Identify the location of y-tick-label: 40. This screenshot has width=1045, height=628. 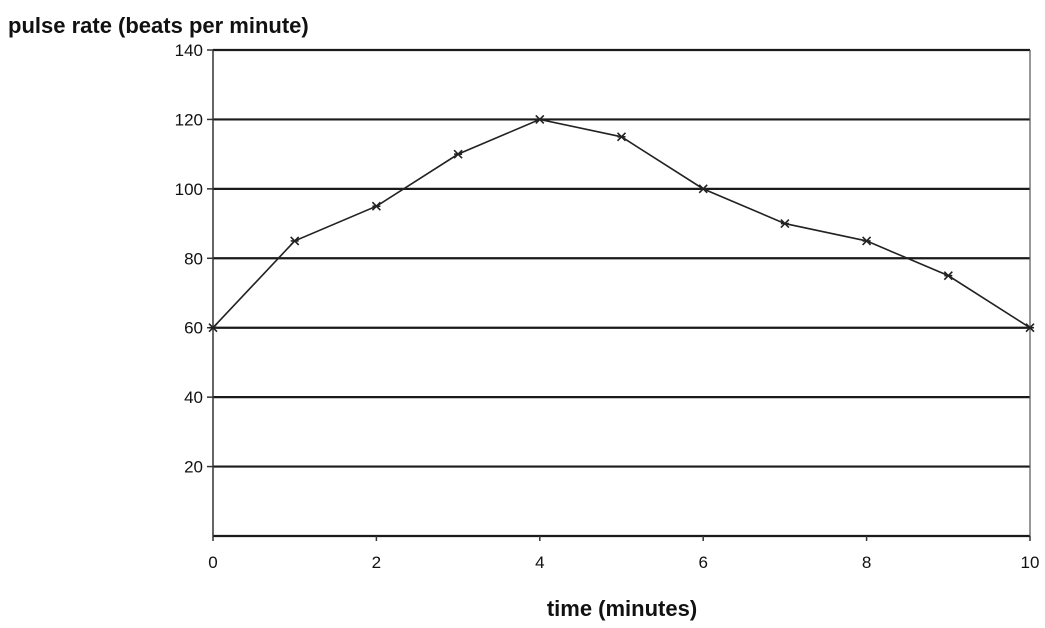
(193, 397).